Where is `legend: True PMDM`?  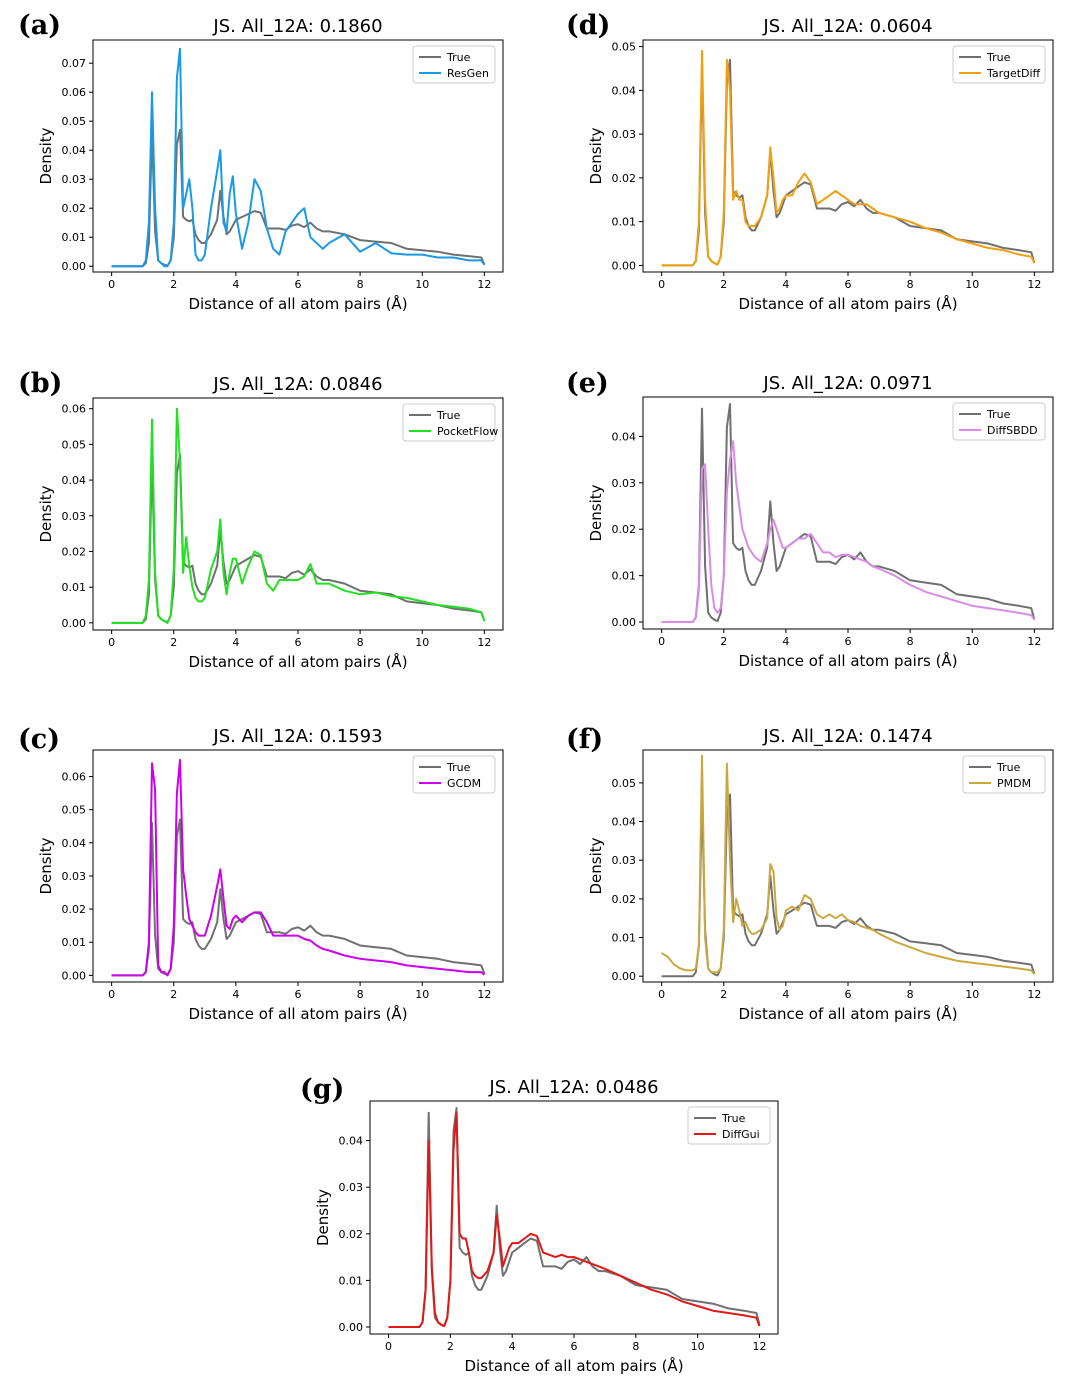
legend: True PMDM is located at coordinates (1004, 774).